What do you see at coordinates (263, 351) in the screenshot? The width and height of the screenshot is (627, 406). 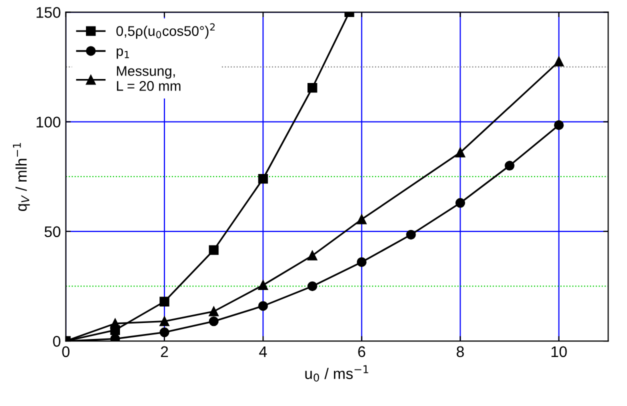 I see `x-tick-label: 4` at bounding box center [263, 351].